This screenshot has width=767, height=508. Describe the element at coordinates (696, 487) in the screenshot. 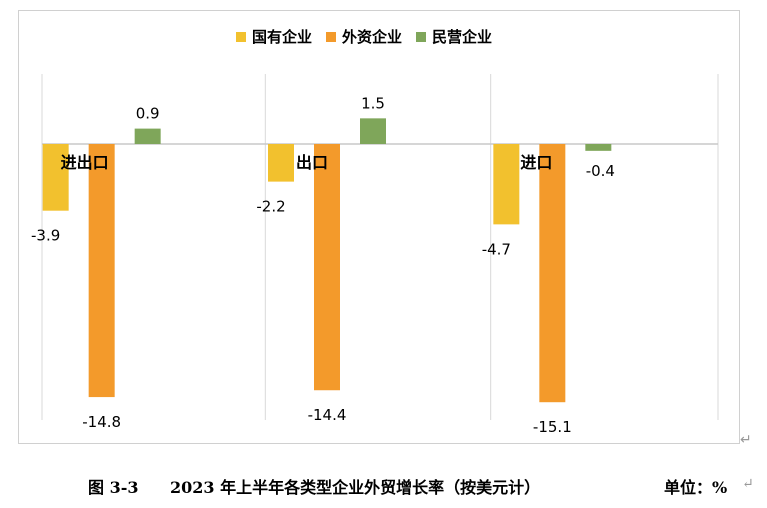

I see `figure-unit: 单位：%` at that location.